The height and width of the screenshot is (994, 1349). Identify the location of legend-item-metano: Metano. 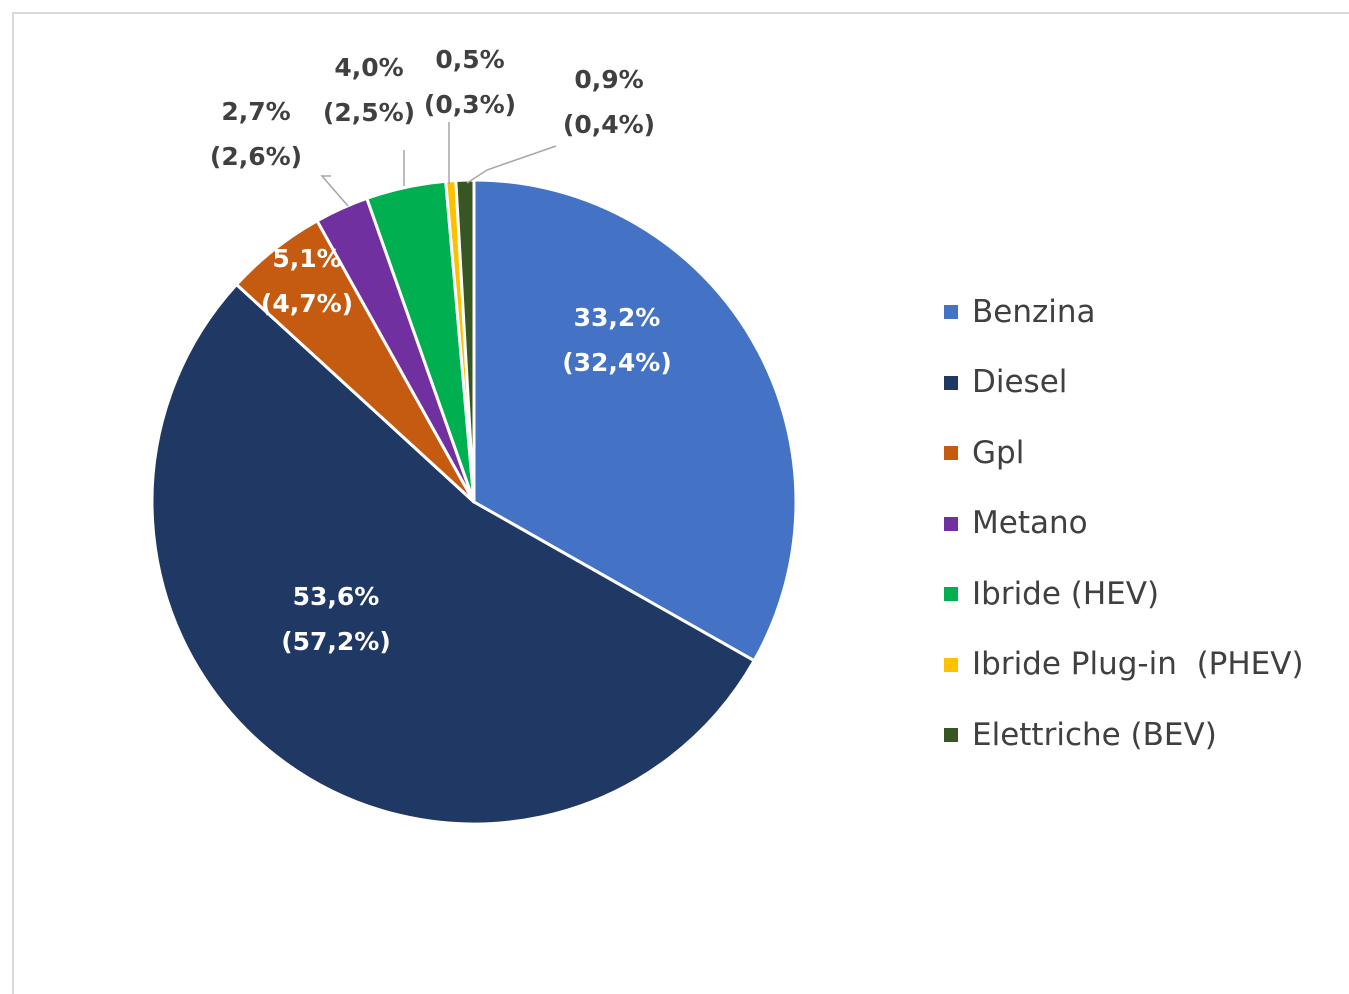
(1124, 524).